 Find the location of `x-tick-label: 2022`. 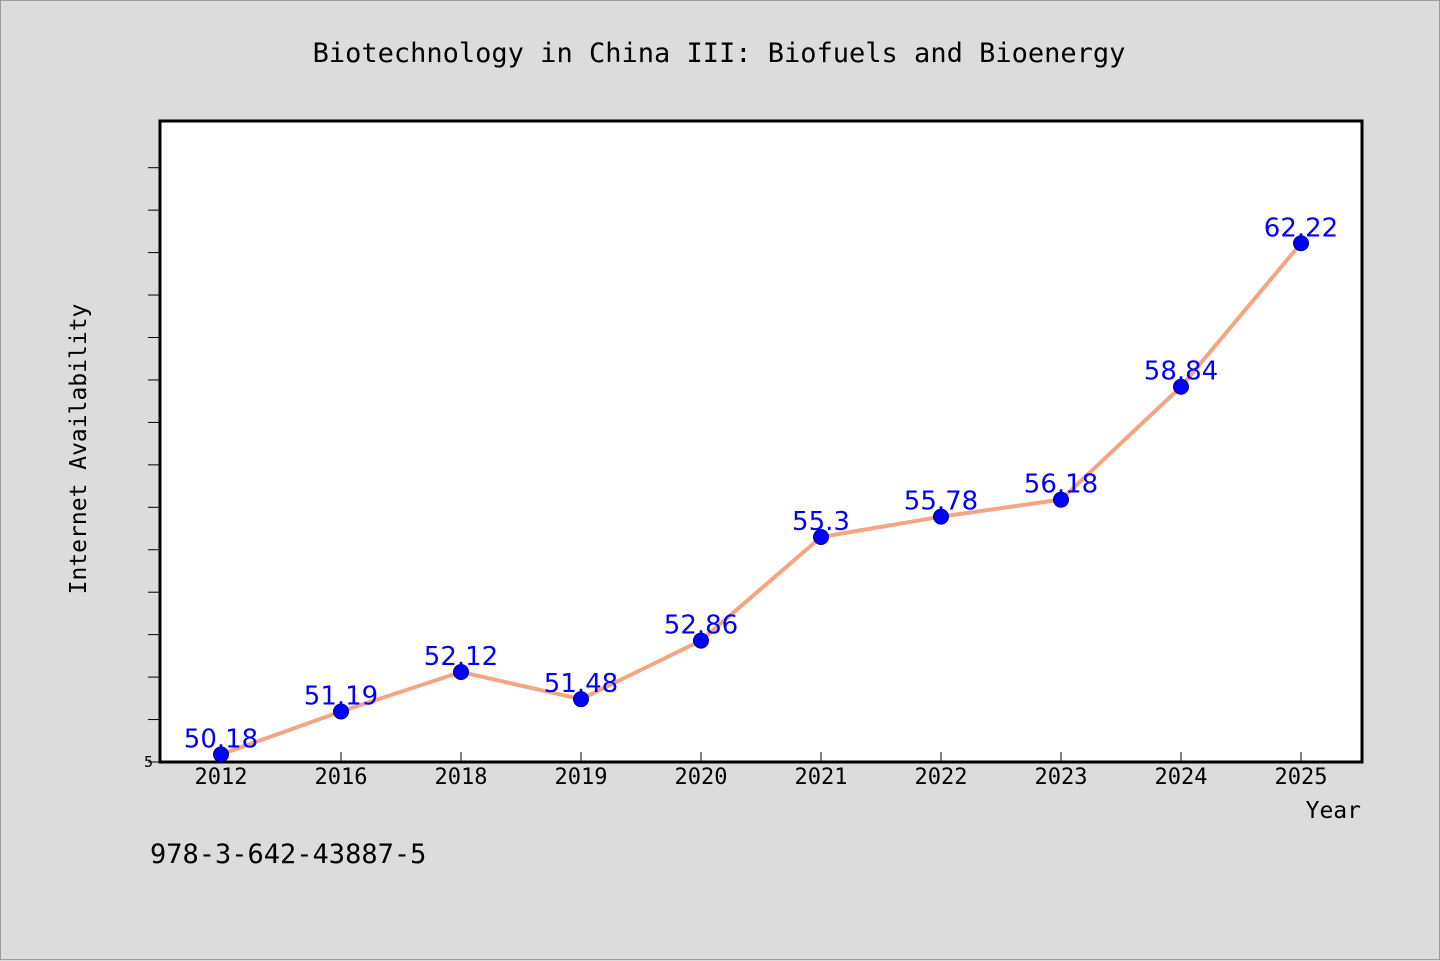

x-tick-label: 2022 is located at coordinates (941, 777).